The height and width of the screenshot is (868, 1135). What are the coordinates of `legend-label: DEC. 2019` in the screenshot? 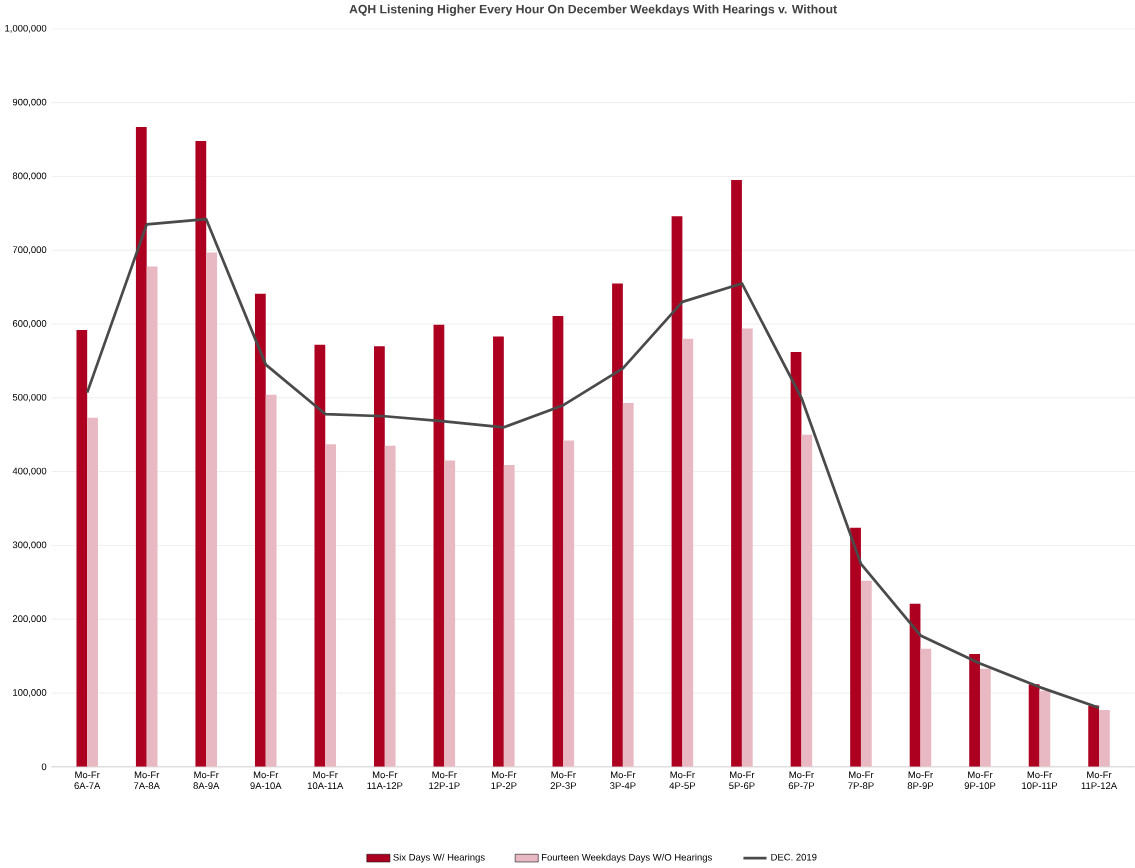 It's located at (794, 857).